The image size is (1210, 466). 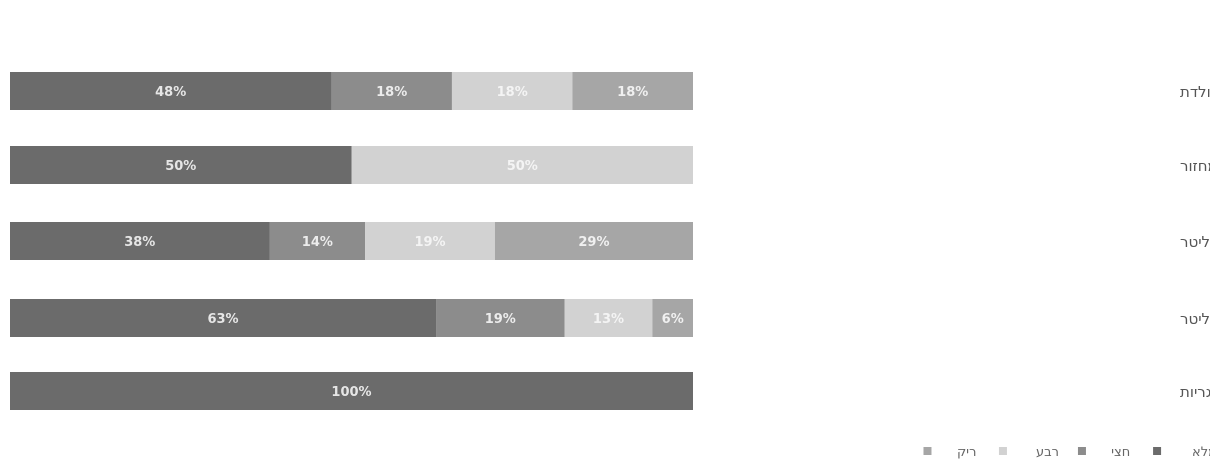 I want to click on category-label-3: עגלת אשפה 360 ליטר, so click(x=1195, y=242).